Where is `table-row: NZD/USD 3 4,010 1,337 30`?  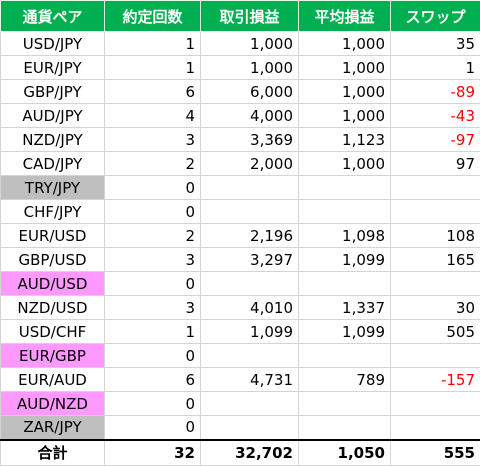
table-row: NZD/USD 3 4,010 1,337 30 is located at coordinates (240, 307).